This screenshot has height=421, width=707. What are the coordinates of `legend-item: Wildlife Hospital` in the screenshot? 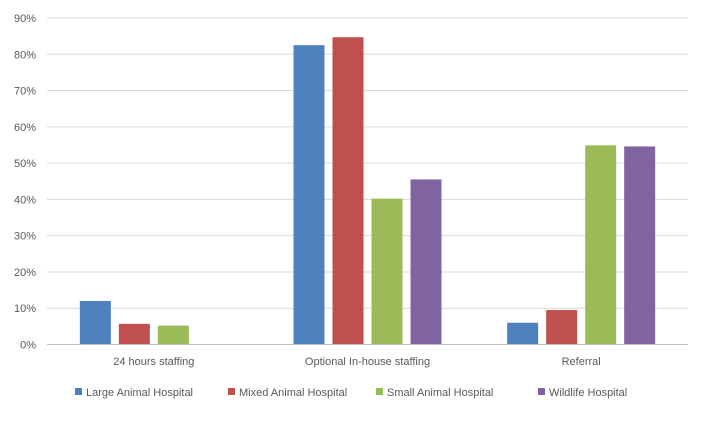 It's located at (582, 393).